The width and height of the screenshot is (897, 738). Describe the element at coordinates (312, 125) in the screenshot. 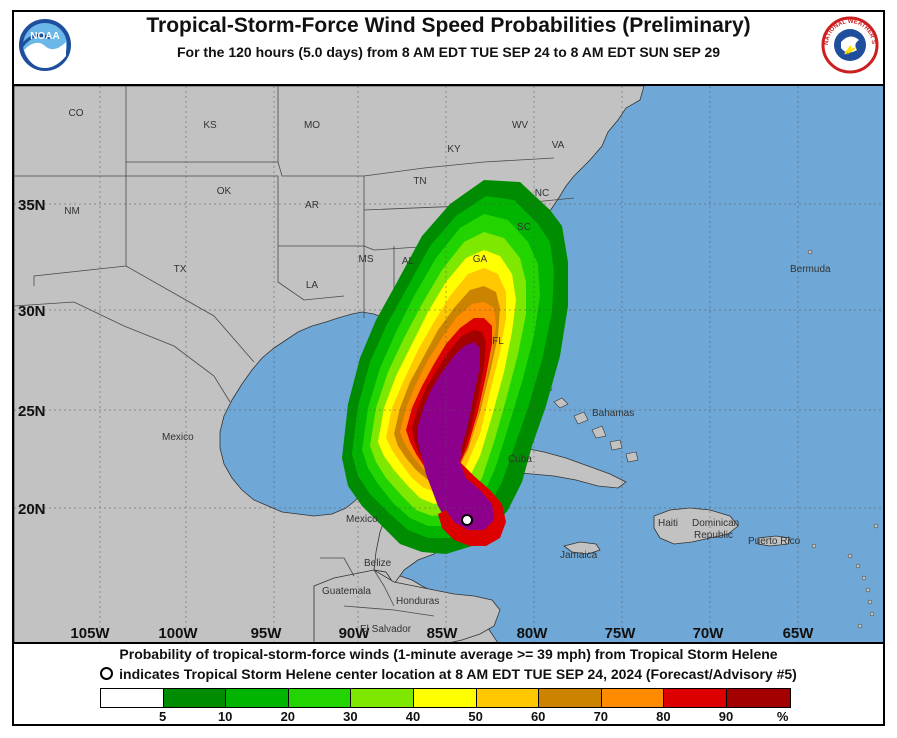

I see `state-label-mo: MO` at that location.